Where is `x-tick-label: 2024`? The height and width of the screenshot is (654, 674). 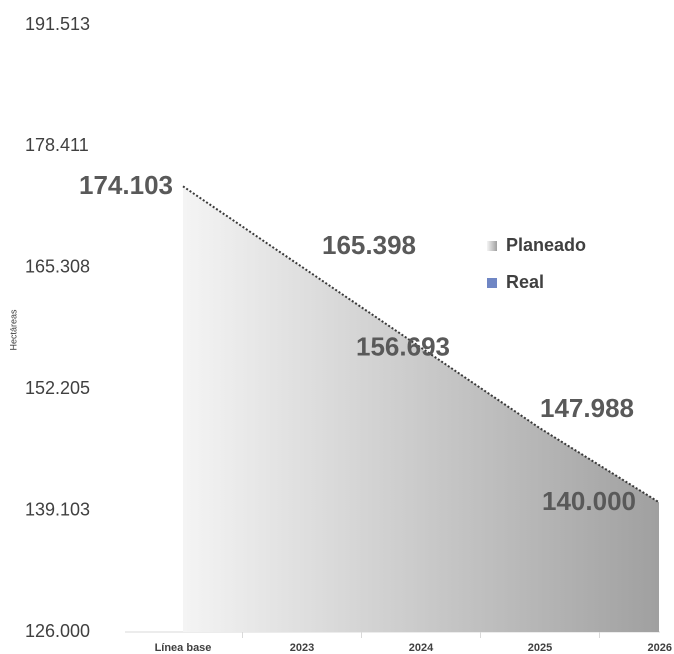 x-tick-label: 2024 is located at coordinates (421, 648).